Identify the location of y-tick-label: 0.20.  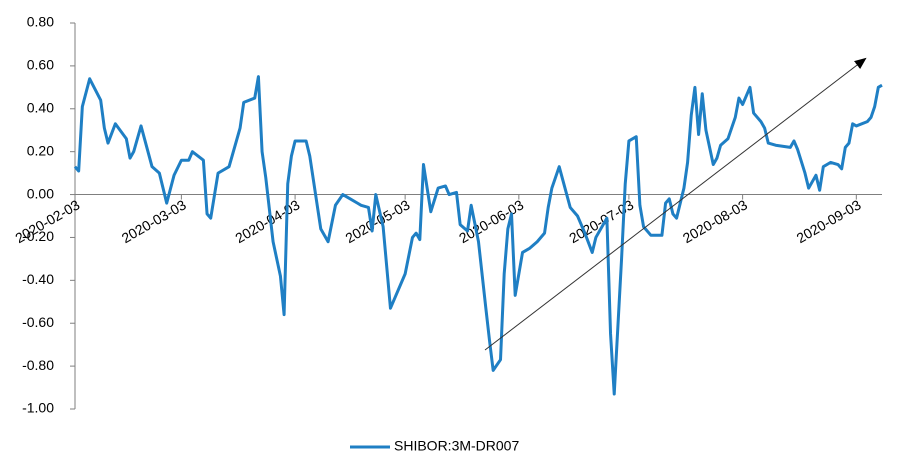
(40, 150).